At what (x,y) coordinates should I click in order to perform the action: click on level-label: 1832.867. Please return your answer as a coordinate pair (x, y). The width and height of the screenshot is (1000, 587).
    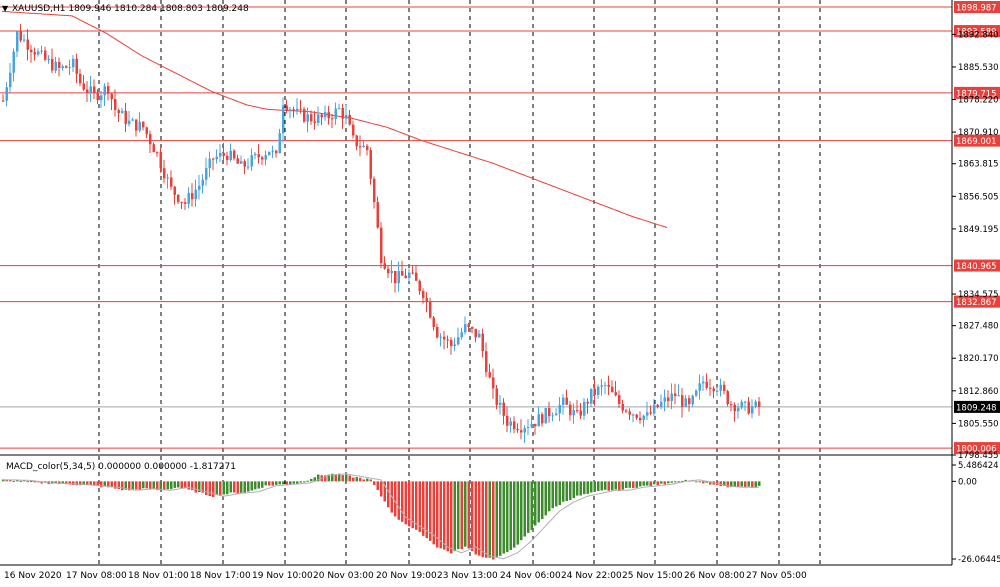
    Looking at the image, I should click on (976, 303).